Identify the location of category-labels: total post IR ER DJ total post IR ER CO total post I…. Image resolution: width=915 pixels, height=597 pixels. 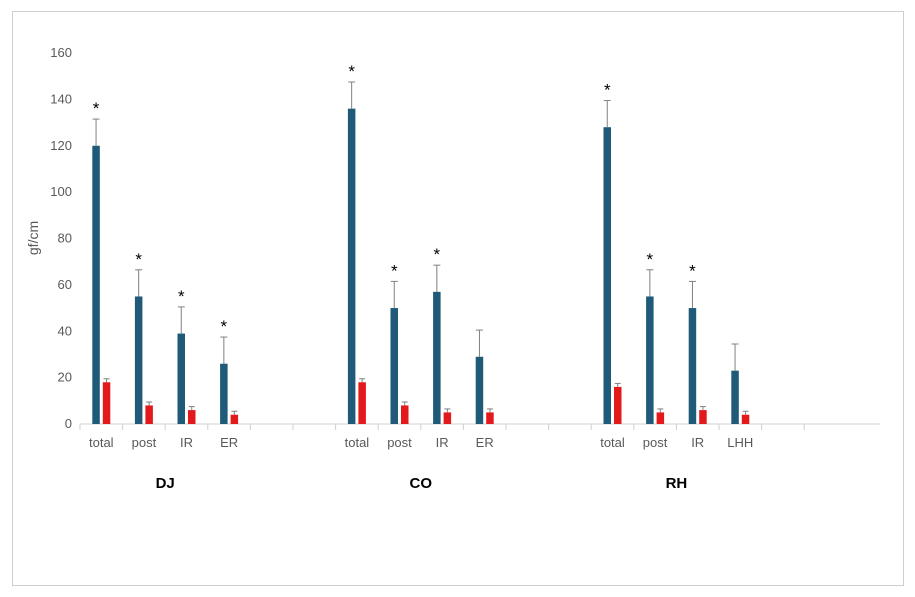
(421, 463).